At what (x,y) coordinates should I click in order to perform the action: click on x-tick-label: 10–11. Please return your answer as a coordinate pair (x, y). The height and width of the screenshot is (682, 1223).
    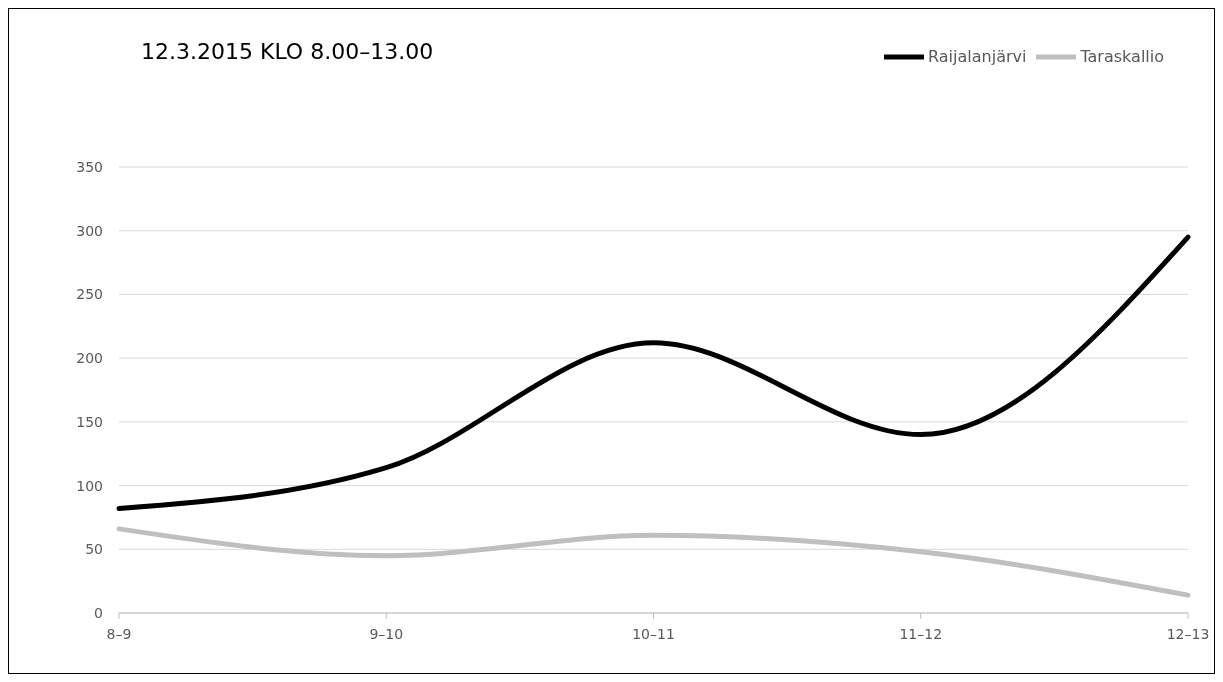
    Looking at the image, I should click on (653, 633).